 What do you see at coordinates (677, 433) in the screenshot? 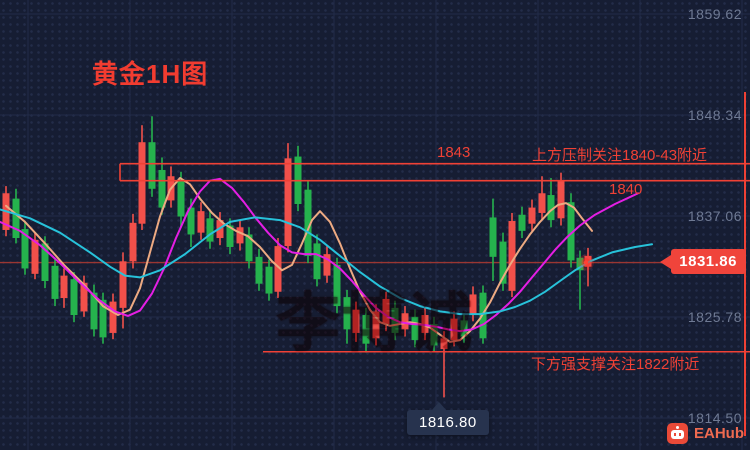
I see `robot-icon` at bounding box center [677, 433].